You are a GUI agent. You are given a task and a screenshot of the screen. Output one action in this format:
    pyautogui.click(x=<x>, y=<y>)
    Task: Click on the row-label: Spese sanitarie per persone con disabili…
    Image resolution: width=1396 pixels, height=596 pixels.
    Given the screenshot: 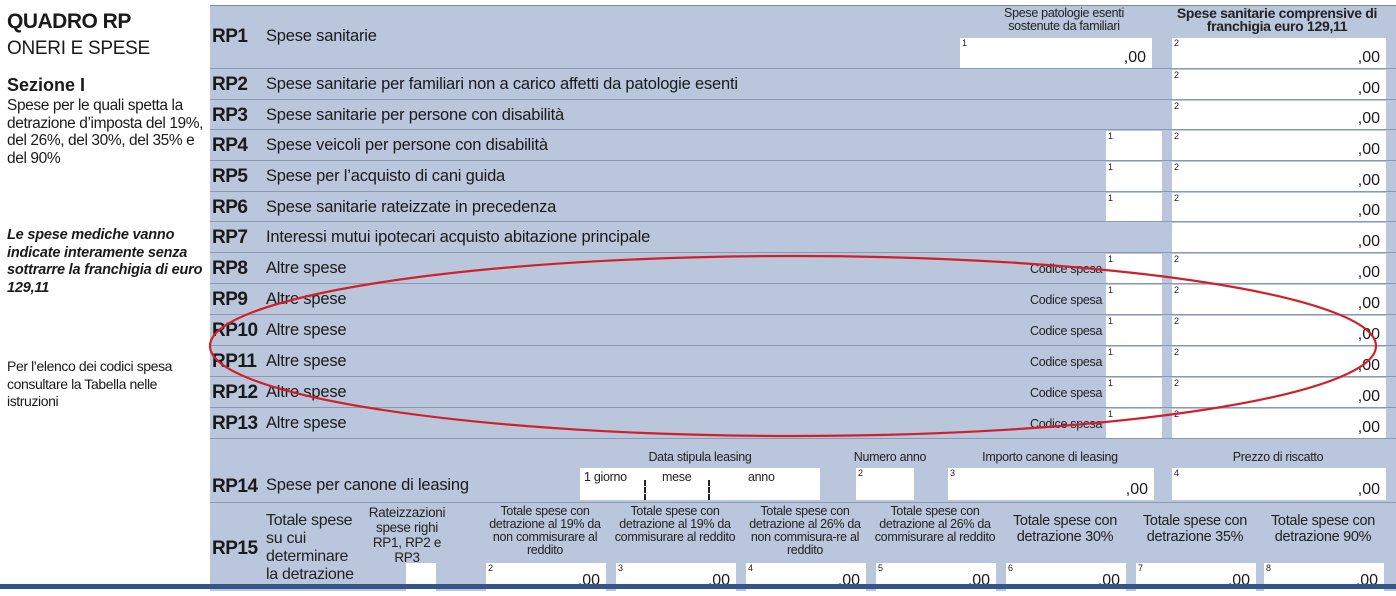 What is the action you would take?
    pyautogui.click(x=415, y=115)
    